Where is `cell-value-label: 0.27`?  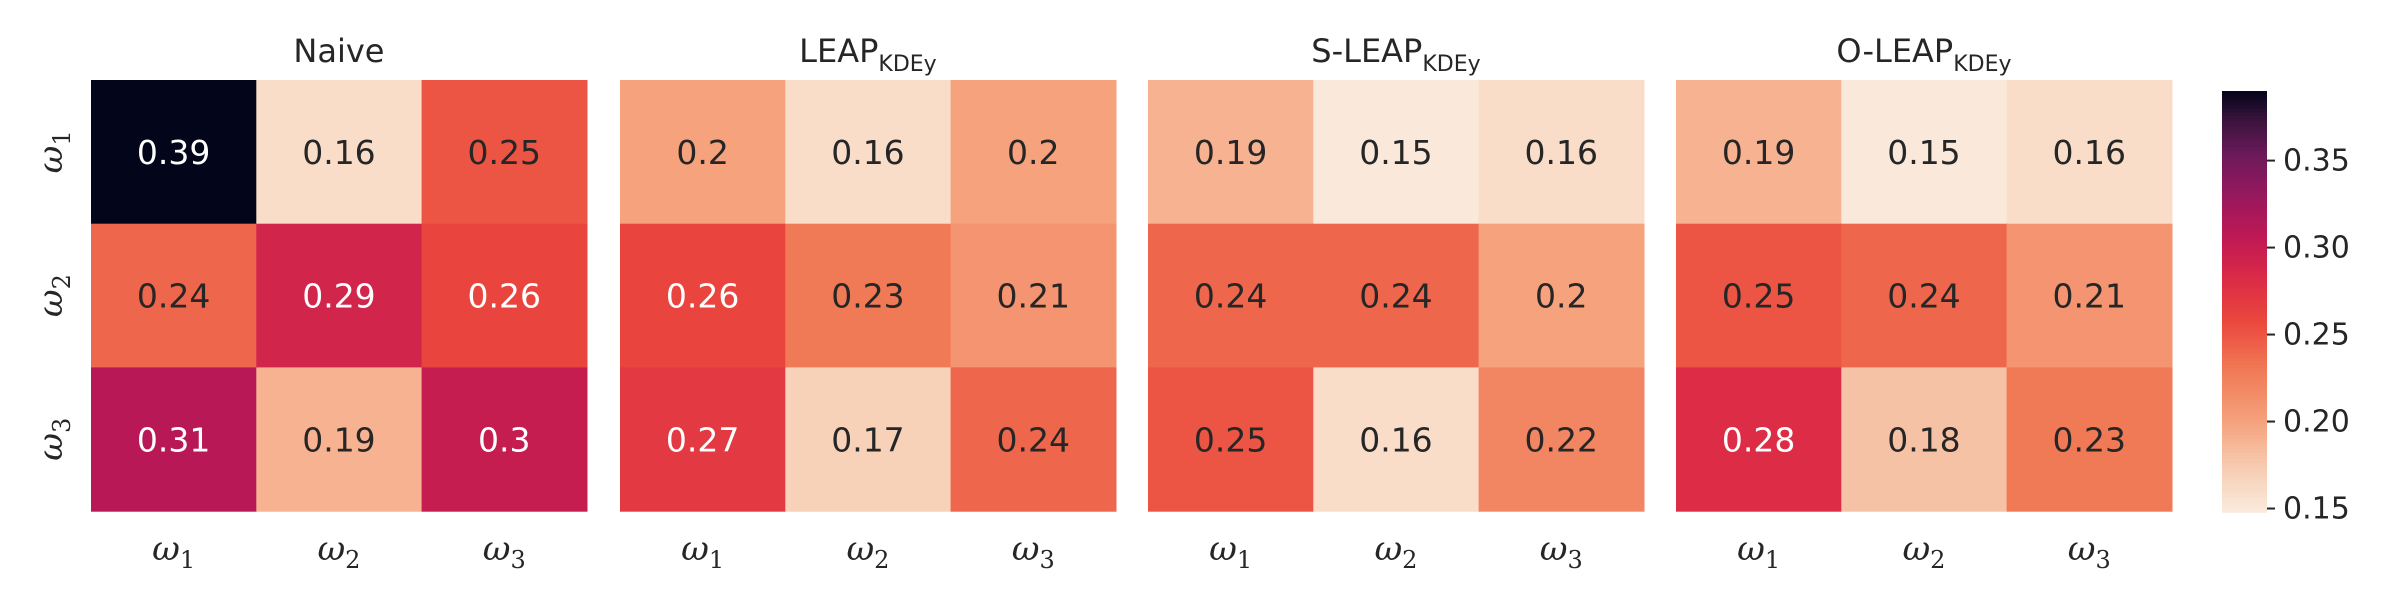
cell-value-label: 0.27 is located at coordinates (702, 439).